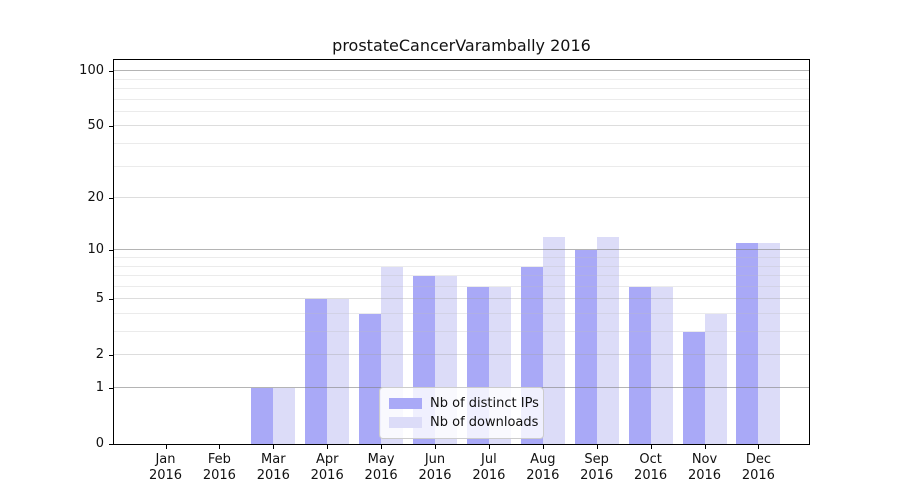 This screenshot has width=900, height=500. What do you see at coordinates (461, 45) in the screenshot?
I see `chart-title: prostateCancerVarambally 2016` at bounding box center [461, 45].